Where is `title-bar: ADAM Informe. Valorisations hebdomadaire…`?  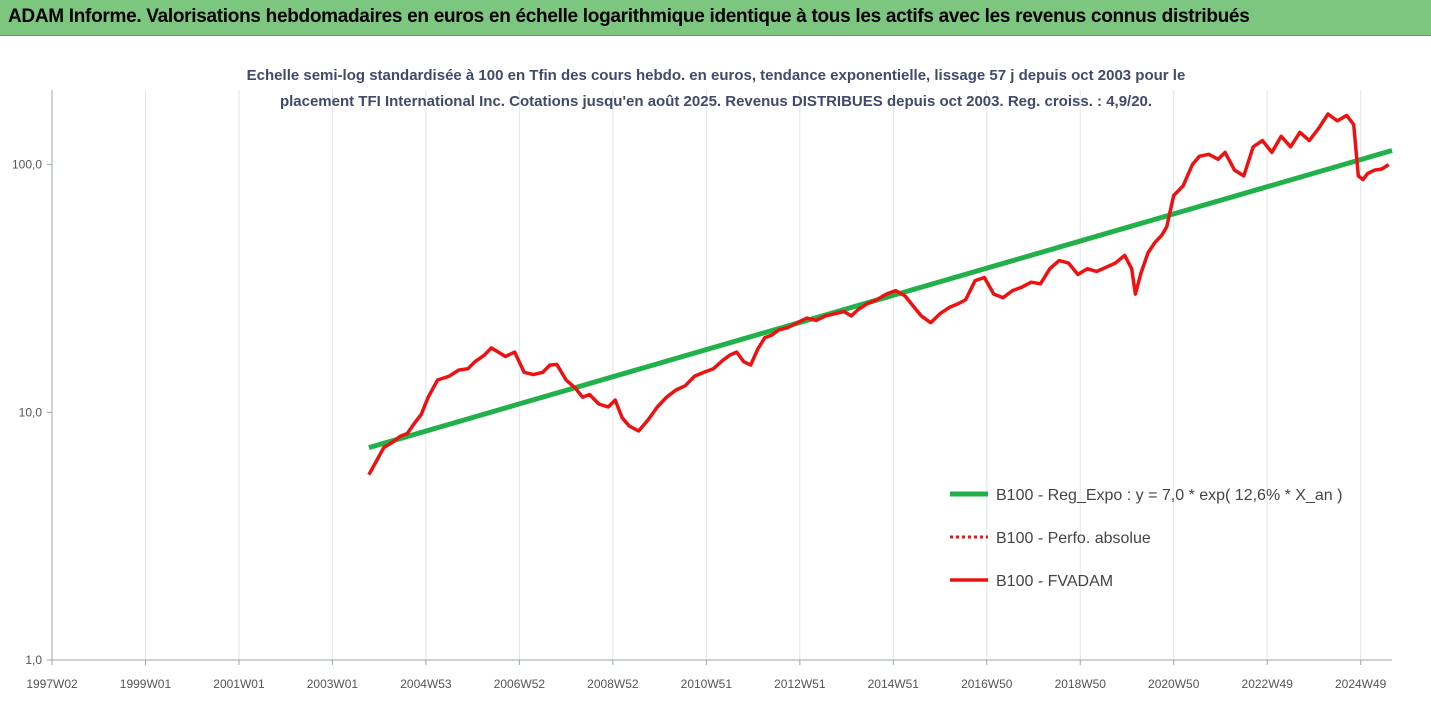
title-bar: ADAM Informe. Valorisations hebdomadaire… is located at coordinates (715, 18).